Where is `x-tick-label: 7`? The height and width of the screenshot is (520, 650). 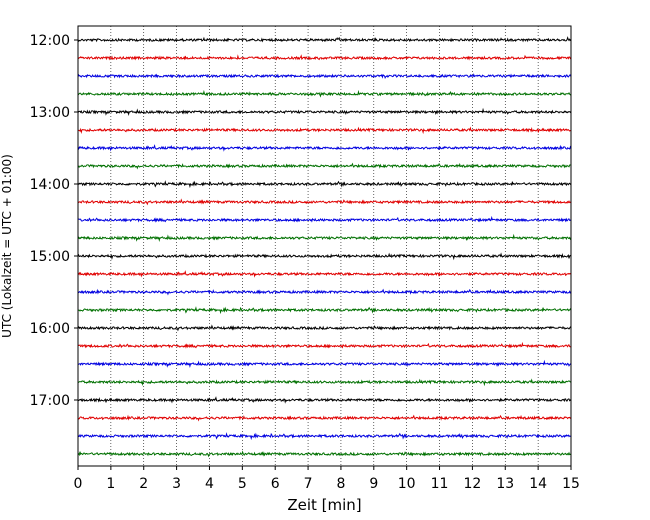 x-tick-label: 7 is located at coordinates (308, 484).